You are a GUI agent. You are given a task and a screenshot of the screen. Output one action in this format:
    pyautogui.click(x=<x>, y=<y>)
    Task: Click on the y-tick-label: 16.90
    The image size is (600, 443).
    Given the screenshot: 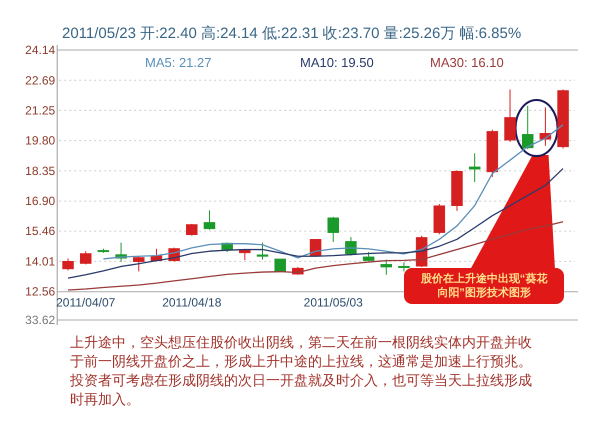 What is the action you would take?
    pyautogui.click(x=40, y=201)
    